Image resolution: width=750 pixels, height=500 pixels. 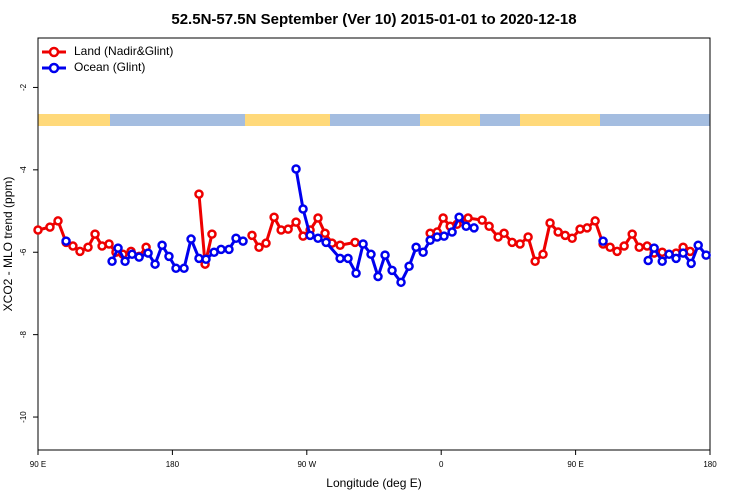 What do you see at coordinates (23, 252) in the screenshot?
I see `y-tick-label: -6` at bounding box center [23, 252].